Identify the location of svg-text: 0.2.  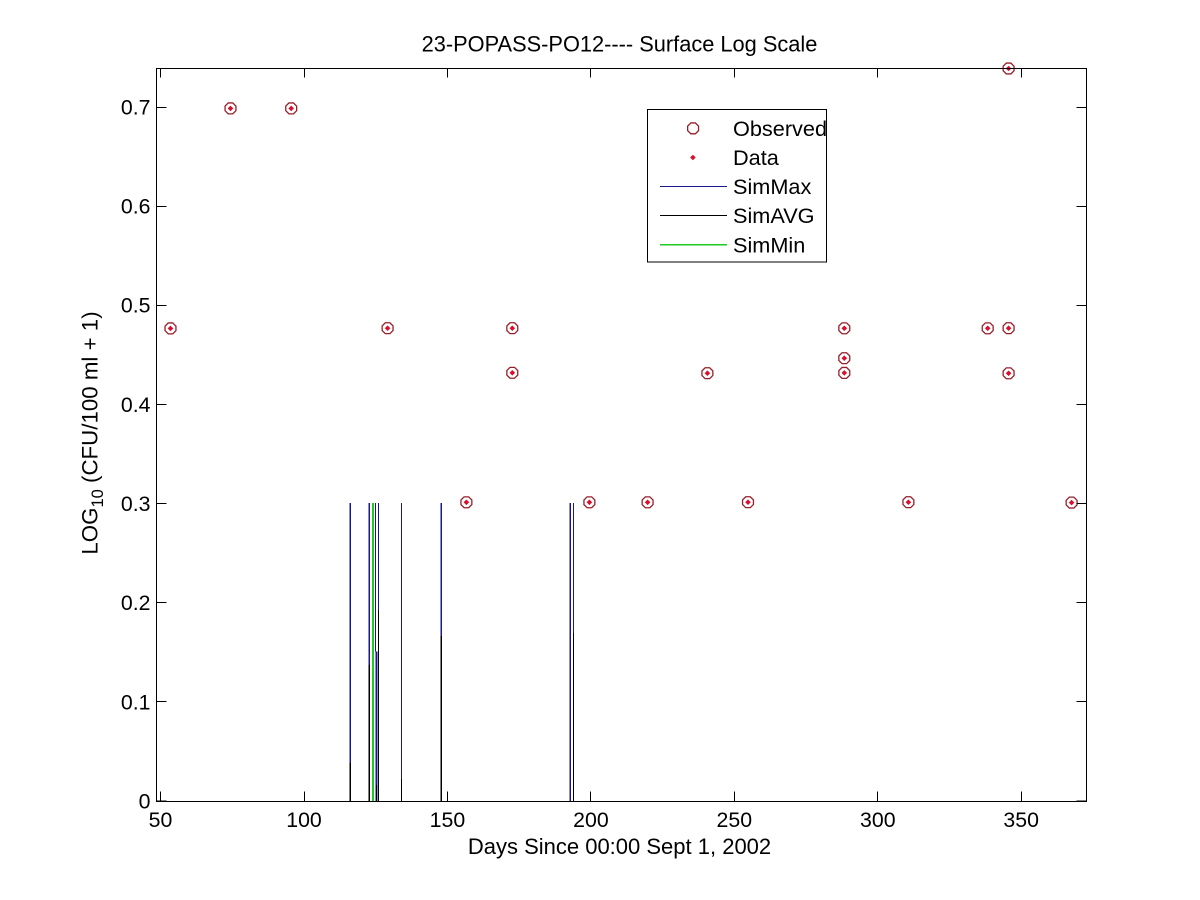
(136, 603).